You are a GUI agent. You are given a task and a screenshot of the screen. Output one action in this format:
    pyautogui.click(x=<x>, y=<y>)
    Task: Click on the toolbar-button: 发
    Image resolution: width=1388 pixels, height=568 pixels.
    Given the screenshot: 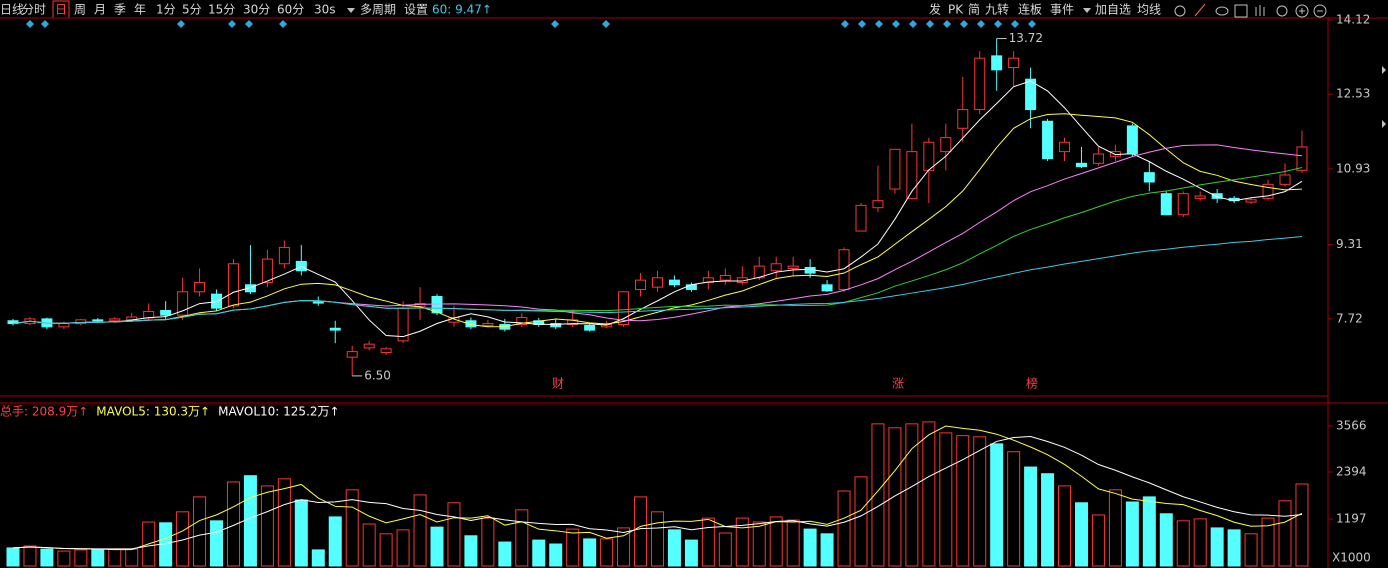 What is the action you would take?
    pyautogui.click(x=935, y=9)
    